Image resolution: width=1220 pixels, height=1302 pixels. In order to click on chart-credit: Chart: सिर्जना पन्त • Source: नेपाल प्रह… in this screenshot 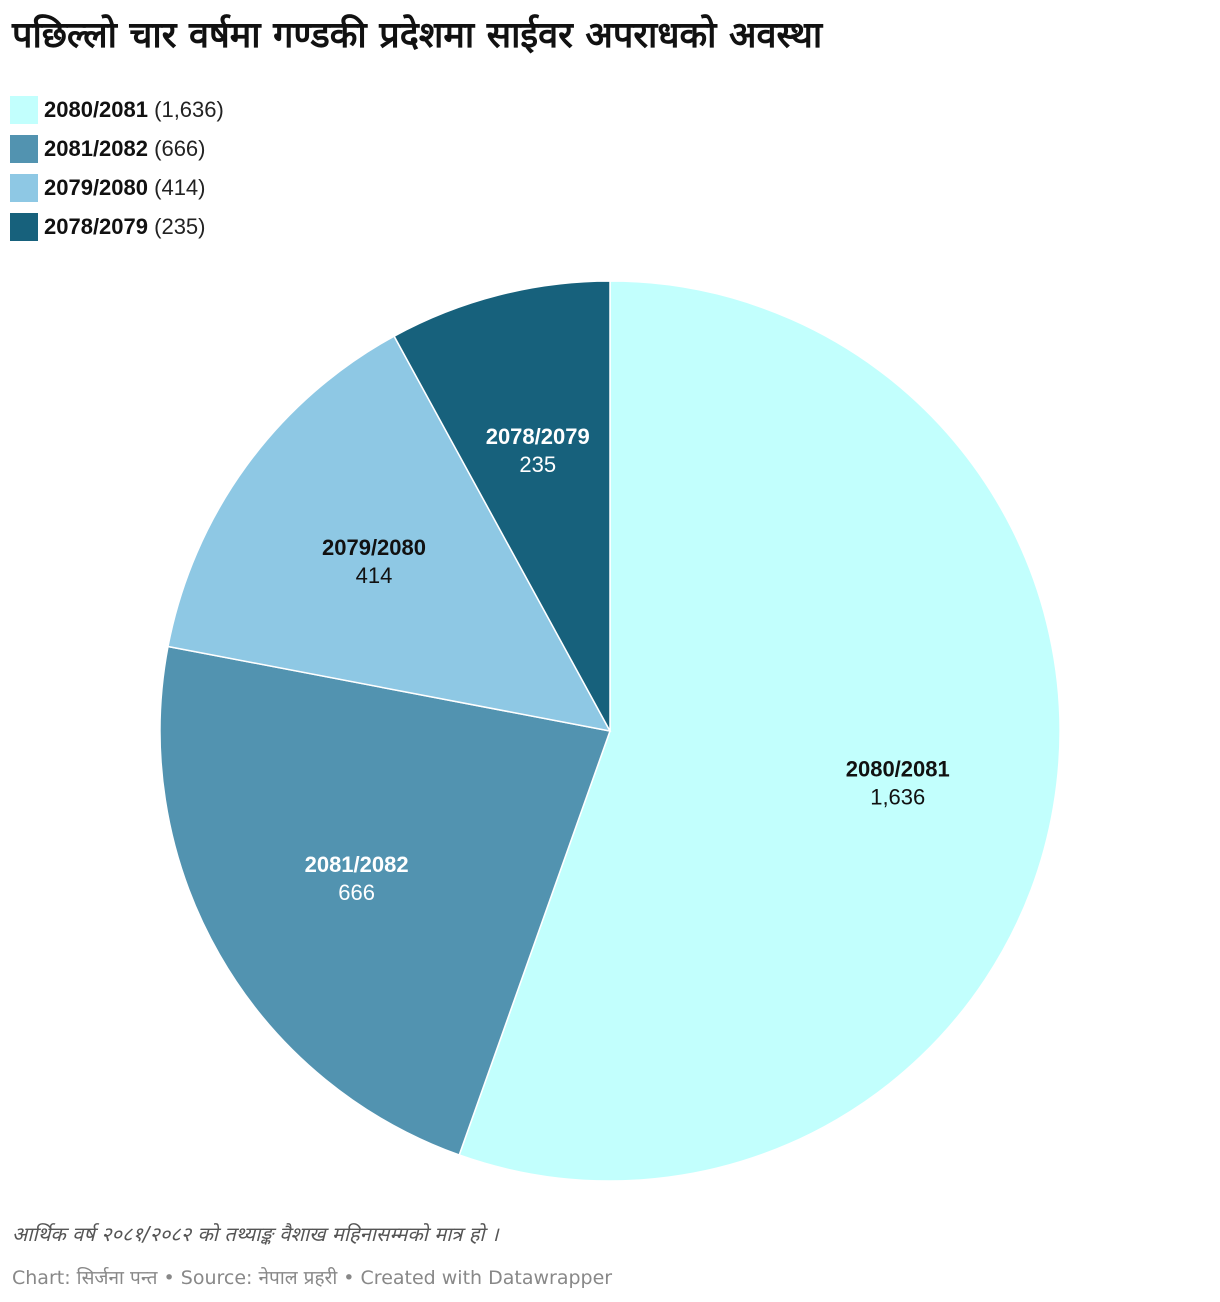, I will do `click(312, 1278)`.